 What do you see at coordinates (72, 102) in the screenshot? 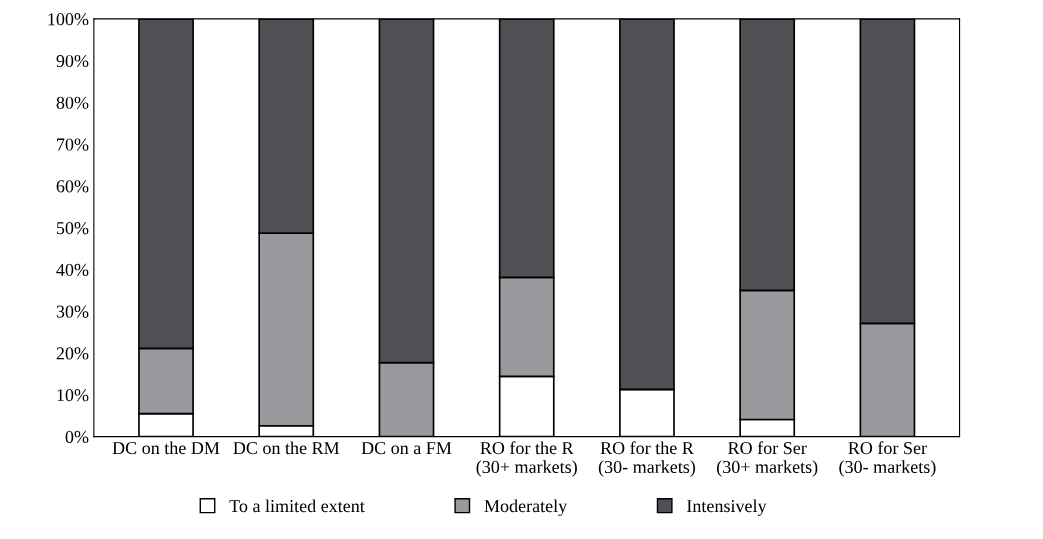
I see `y-tick-label: 80%` at bounding box center [72, 102].